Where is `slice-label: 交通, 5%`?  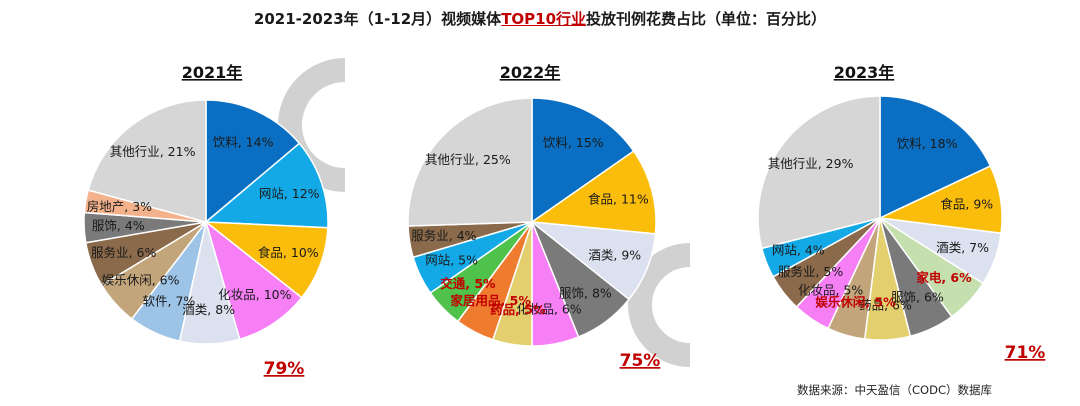
slice-label: 交通, 5% is located at coordinates (468, 283).